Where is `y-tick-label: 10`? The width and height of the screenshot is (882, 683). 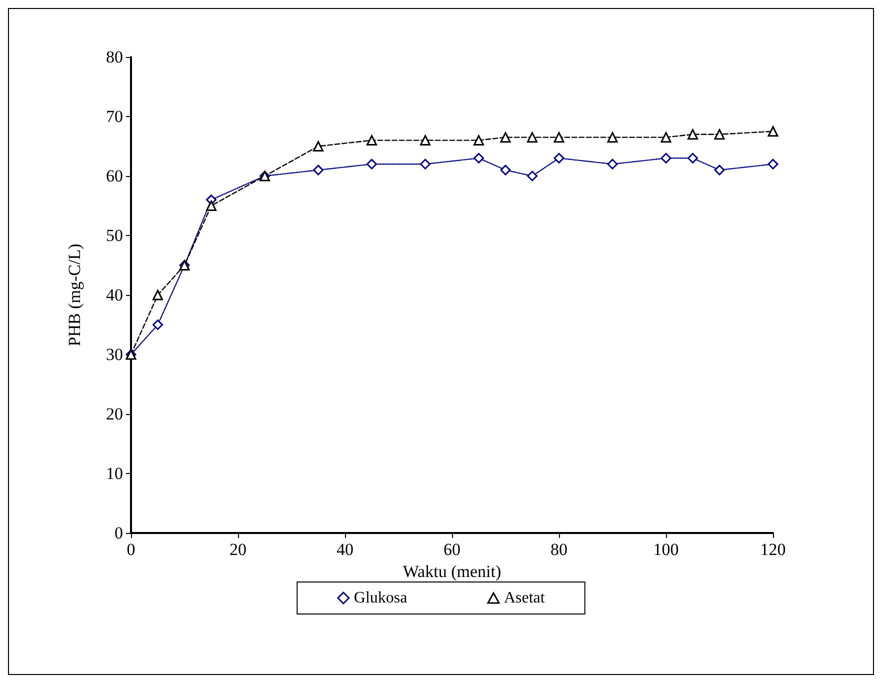 y-tick-label: 10 is located at coordinates (114, 473).